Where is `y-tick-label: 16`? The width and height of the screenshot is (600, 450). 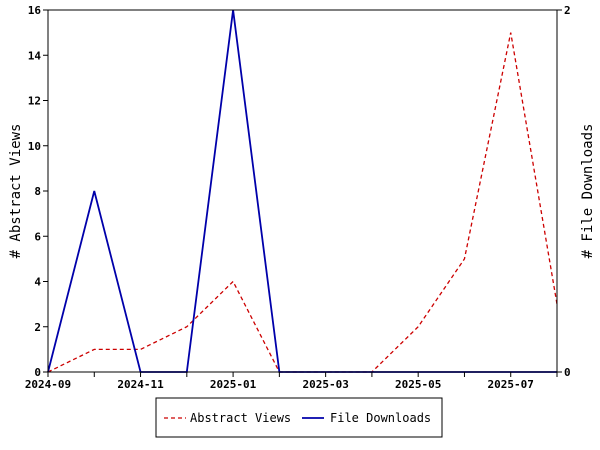 y-tick-label: 16 is located at coordinates (35, 10).